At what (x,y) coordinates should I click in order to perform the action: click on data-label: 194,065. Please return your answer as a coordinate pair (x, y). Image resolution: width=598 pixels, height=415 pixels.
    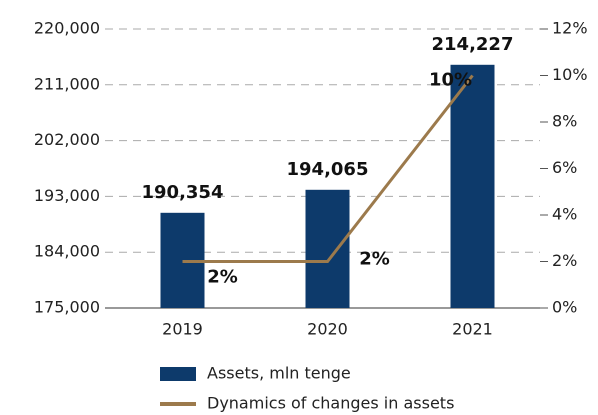
    Looking at the image, I should click on (328, 169).